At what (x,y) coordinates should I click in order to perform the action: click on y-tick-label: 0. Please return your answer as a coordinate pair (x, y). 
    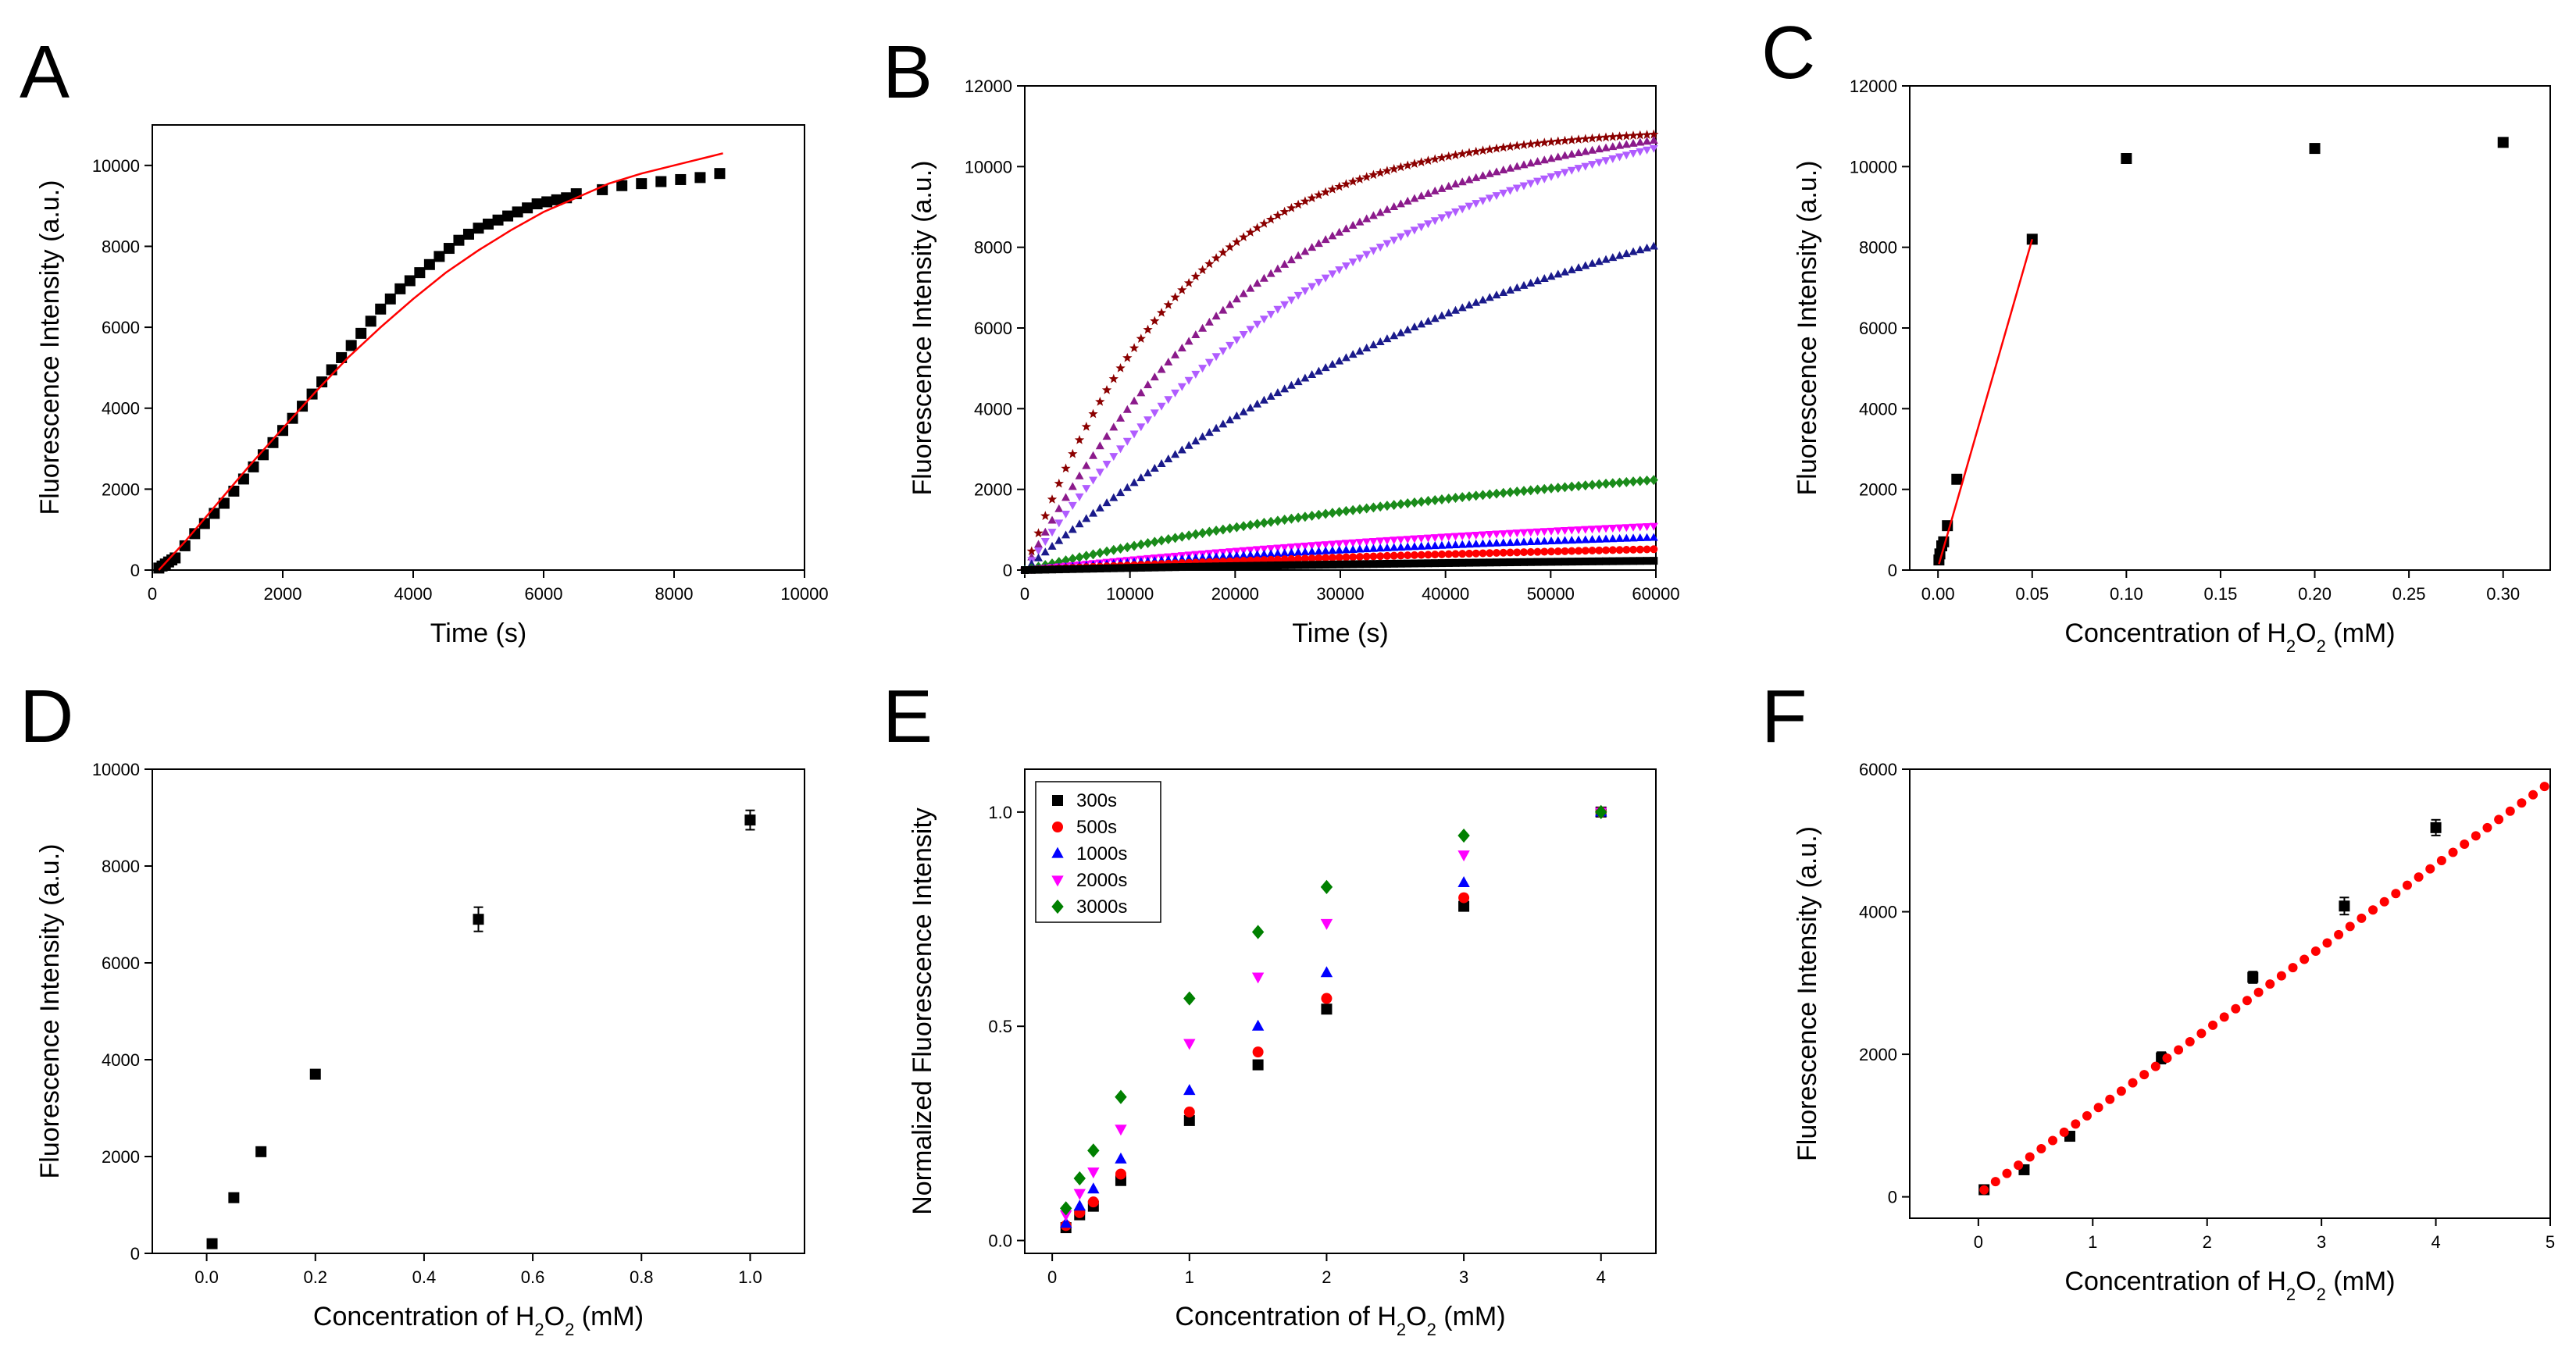
    Looking at the image, I should click on (1892, 1197).